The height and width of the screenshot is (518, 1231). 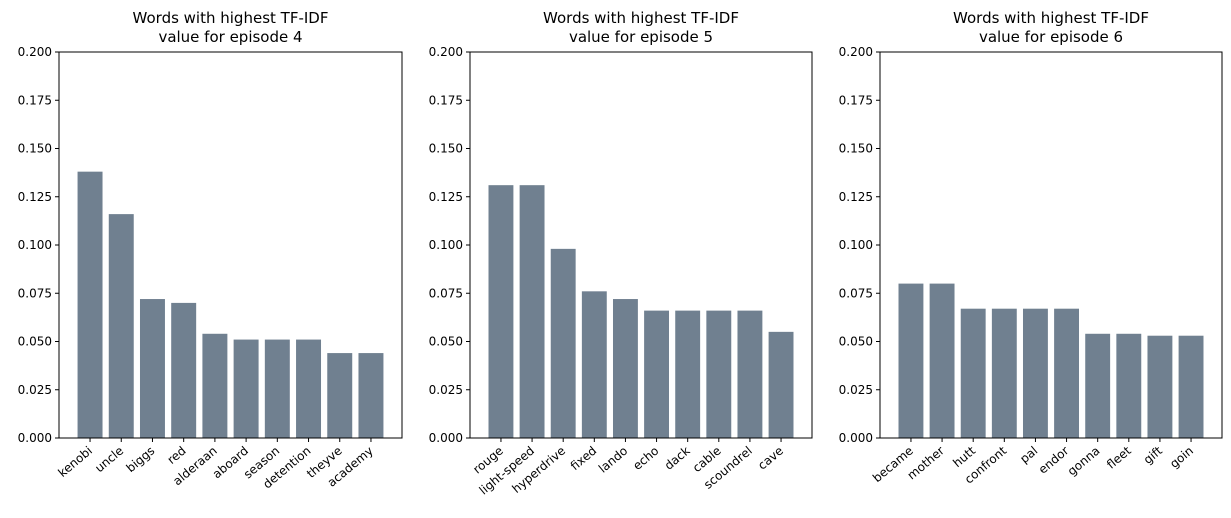 What do you see at coordinates (677, 458) in the screenshot?
I see `x-tick-label: dack` at bounding box center [677, 458].